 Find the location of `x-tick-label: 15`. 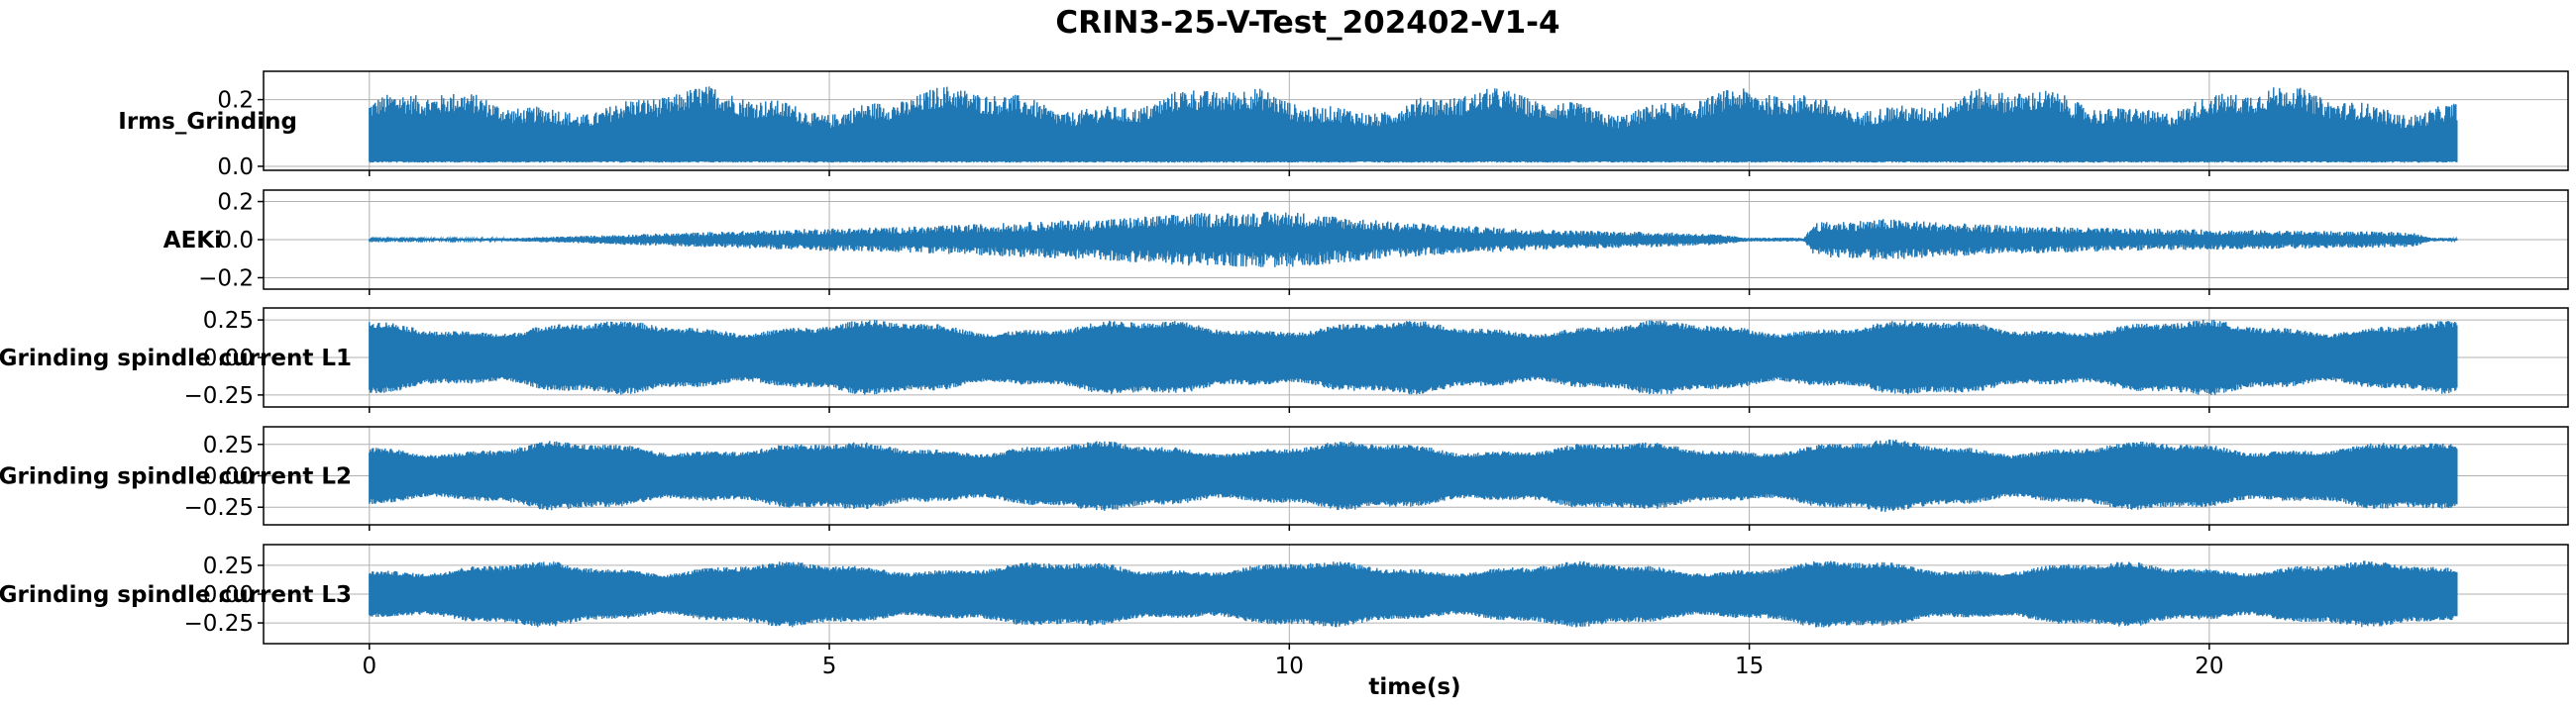

x-tick-label: 15 is located at coordinates (1749, 666).